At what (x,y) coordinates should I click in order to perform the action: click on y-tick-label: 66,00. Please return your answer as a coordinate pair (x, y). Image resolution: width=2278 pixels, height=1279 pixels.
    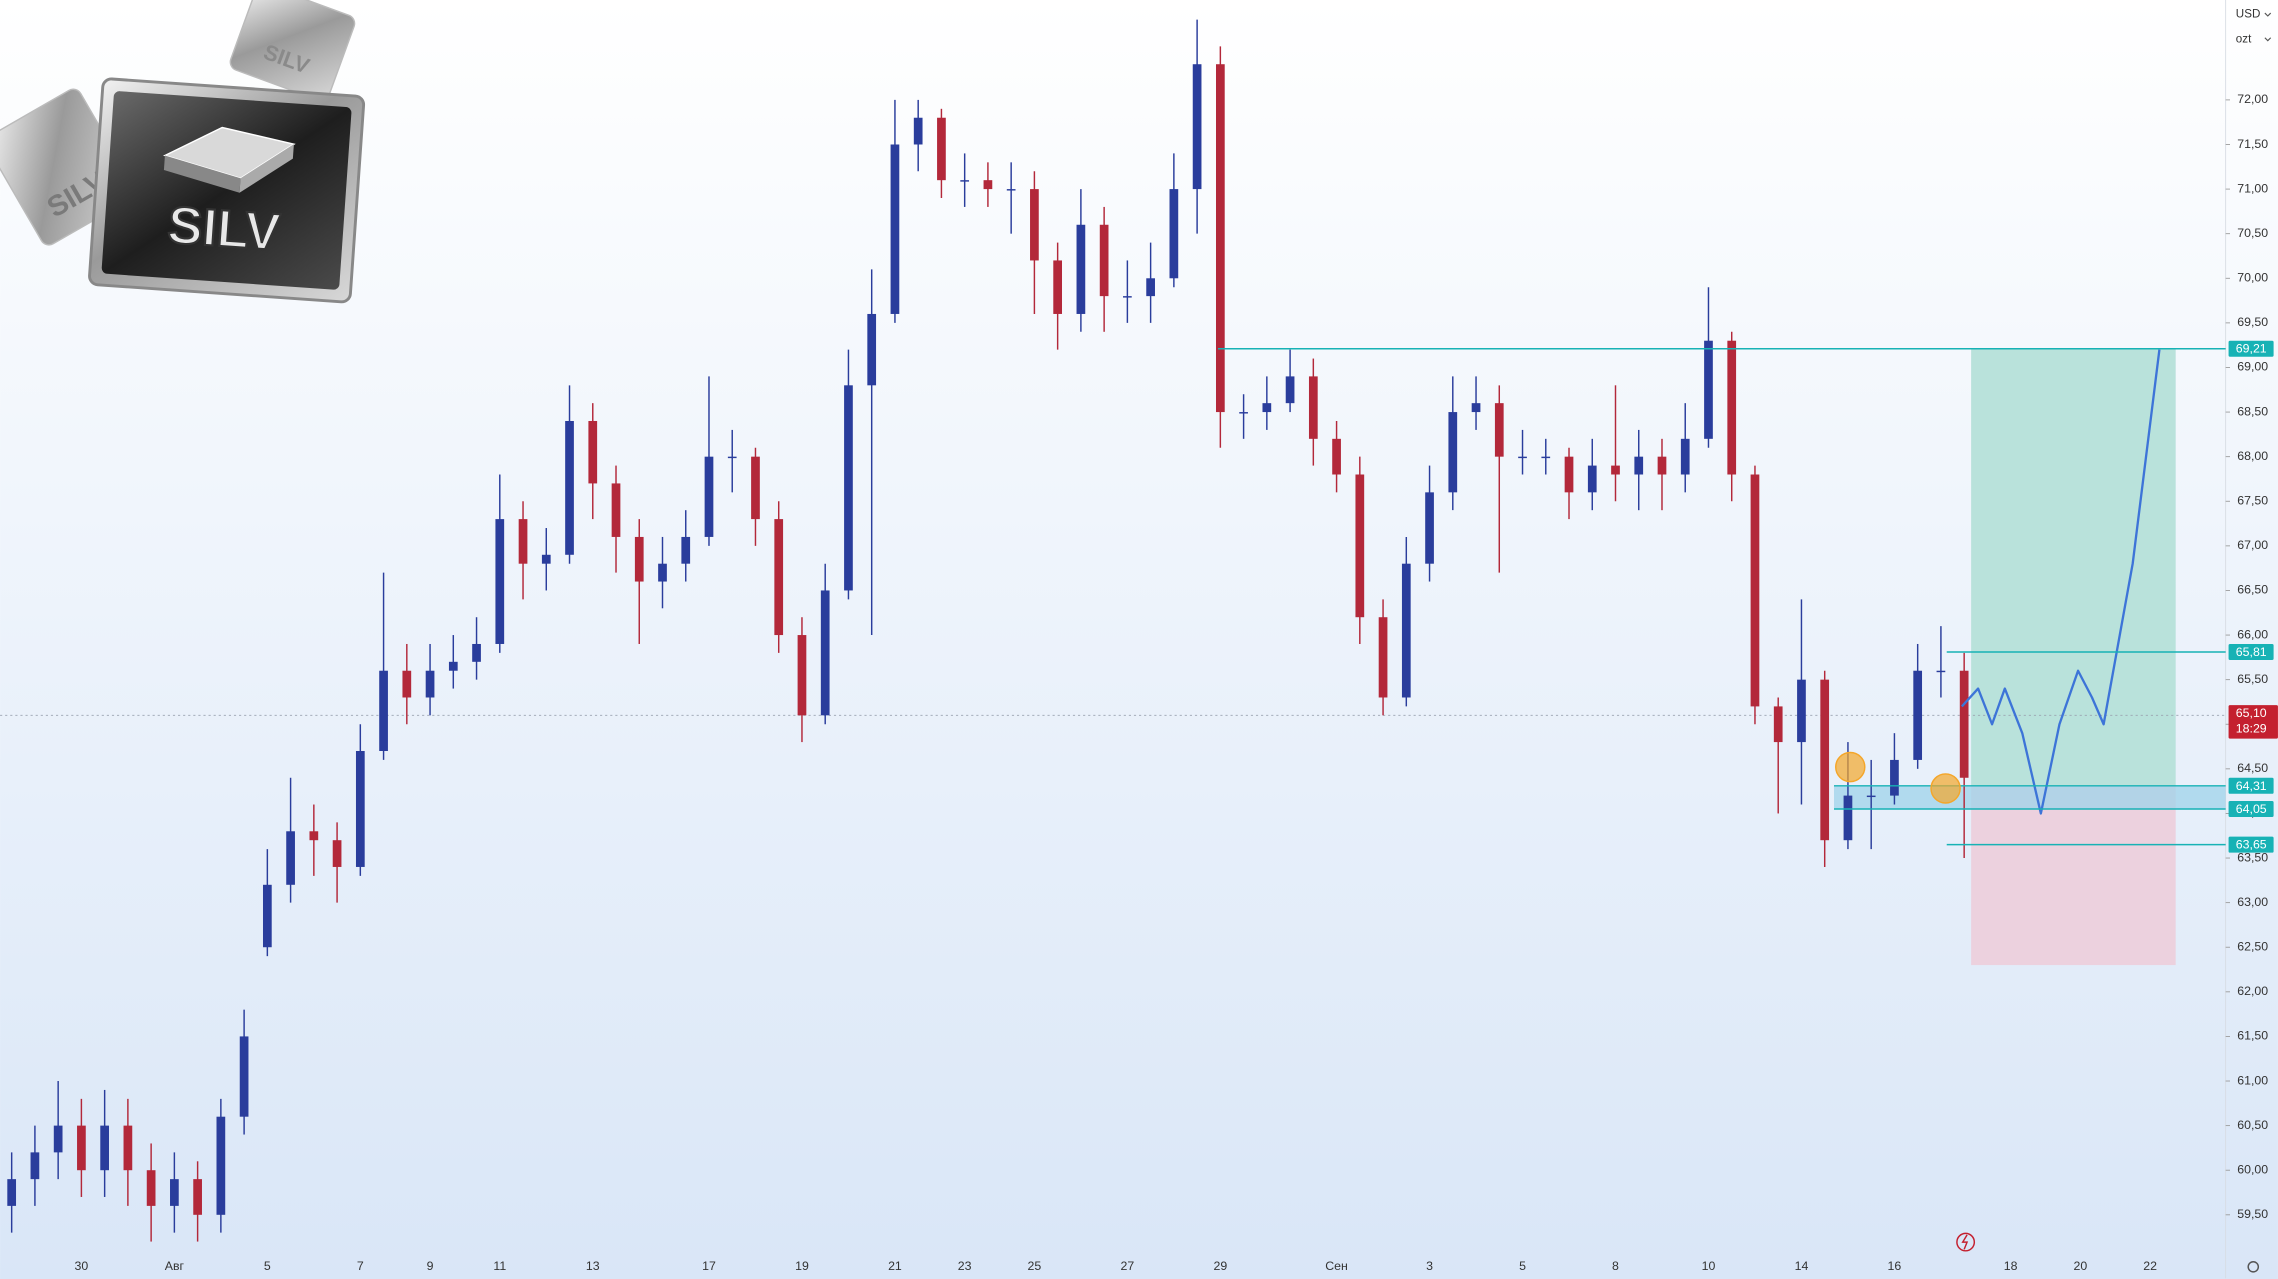
    Looking at the image, I should click on (2252, 634).